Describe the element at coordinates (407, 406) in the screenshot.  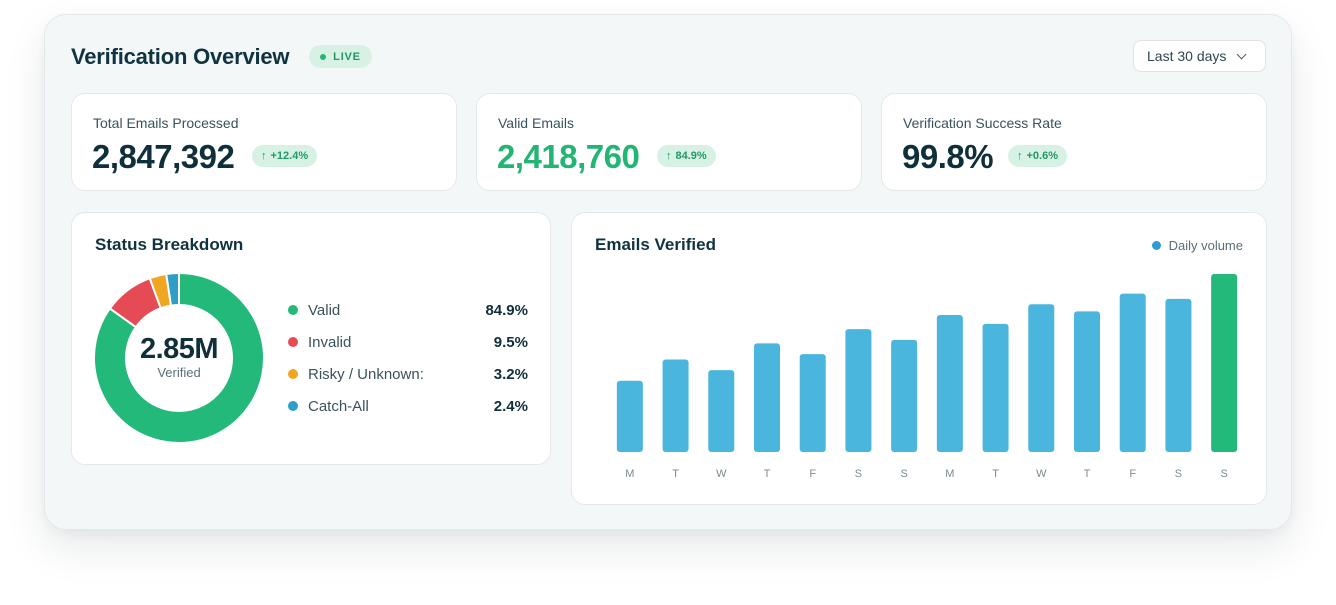
I see `legend-item-catch-all: Catch-All 2.4%` at that location.